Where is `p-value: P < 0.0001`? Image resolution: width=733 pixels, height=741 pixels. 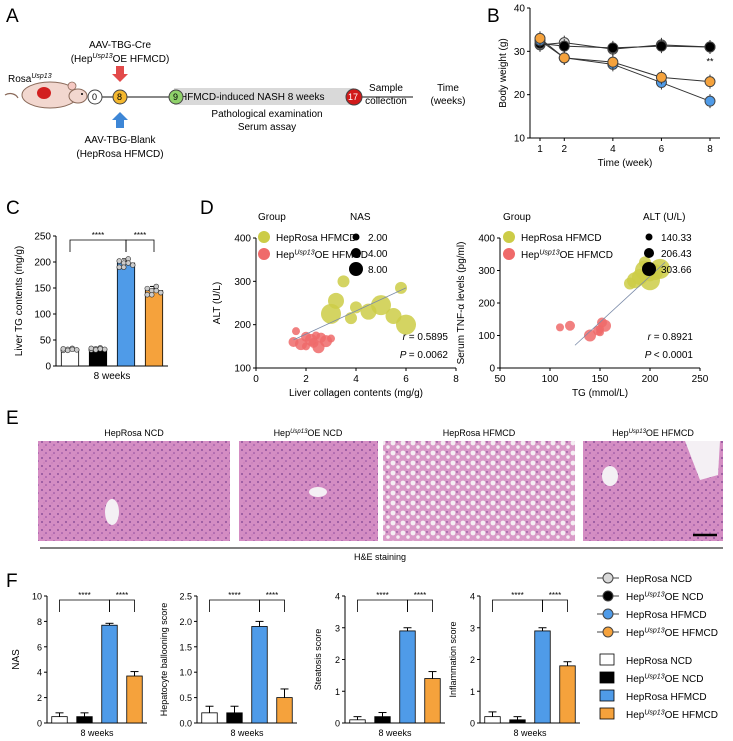
p-value: P < 0.0001 is located at coordinates (669, 355).